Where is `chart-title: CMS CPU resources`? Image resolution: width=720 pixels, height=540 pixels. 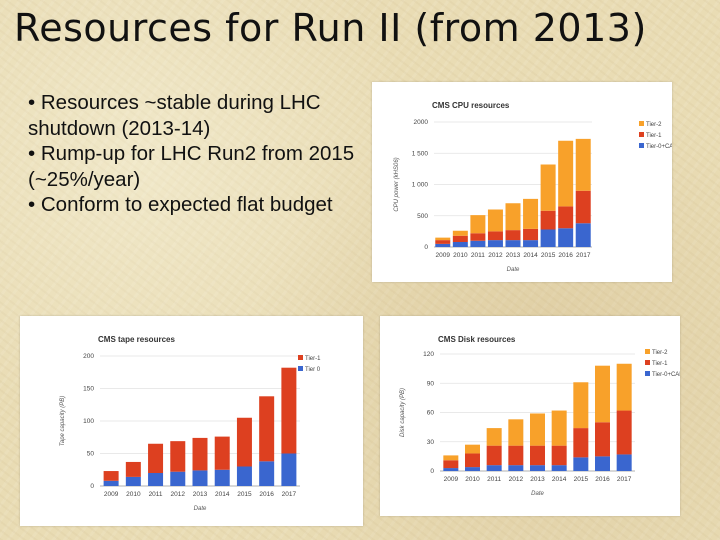 chart-title: CMS CPU resources is located at coordinates (471, 105).